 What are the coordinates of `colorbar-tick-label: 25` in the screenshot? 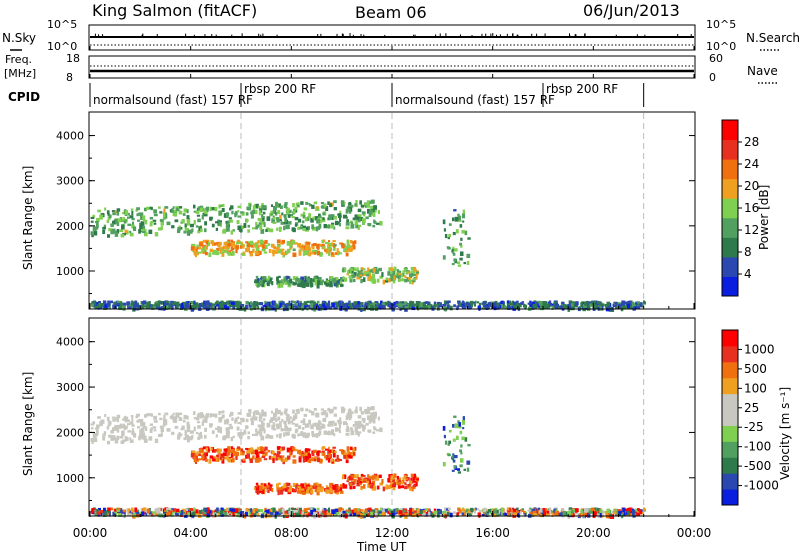 It's located at (751, 408).